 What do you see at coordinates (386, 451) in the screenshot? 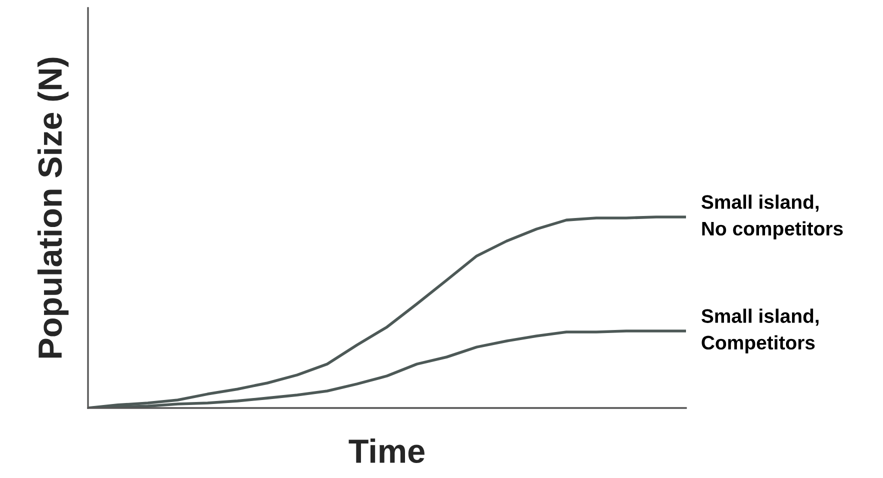
I see `x-axis-title: Time` at bounding box center [386, 451].